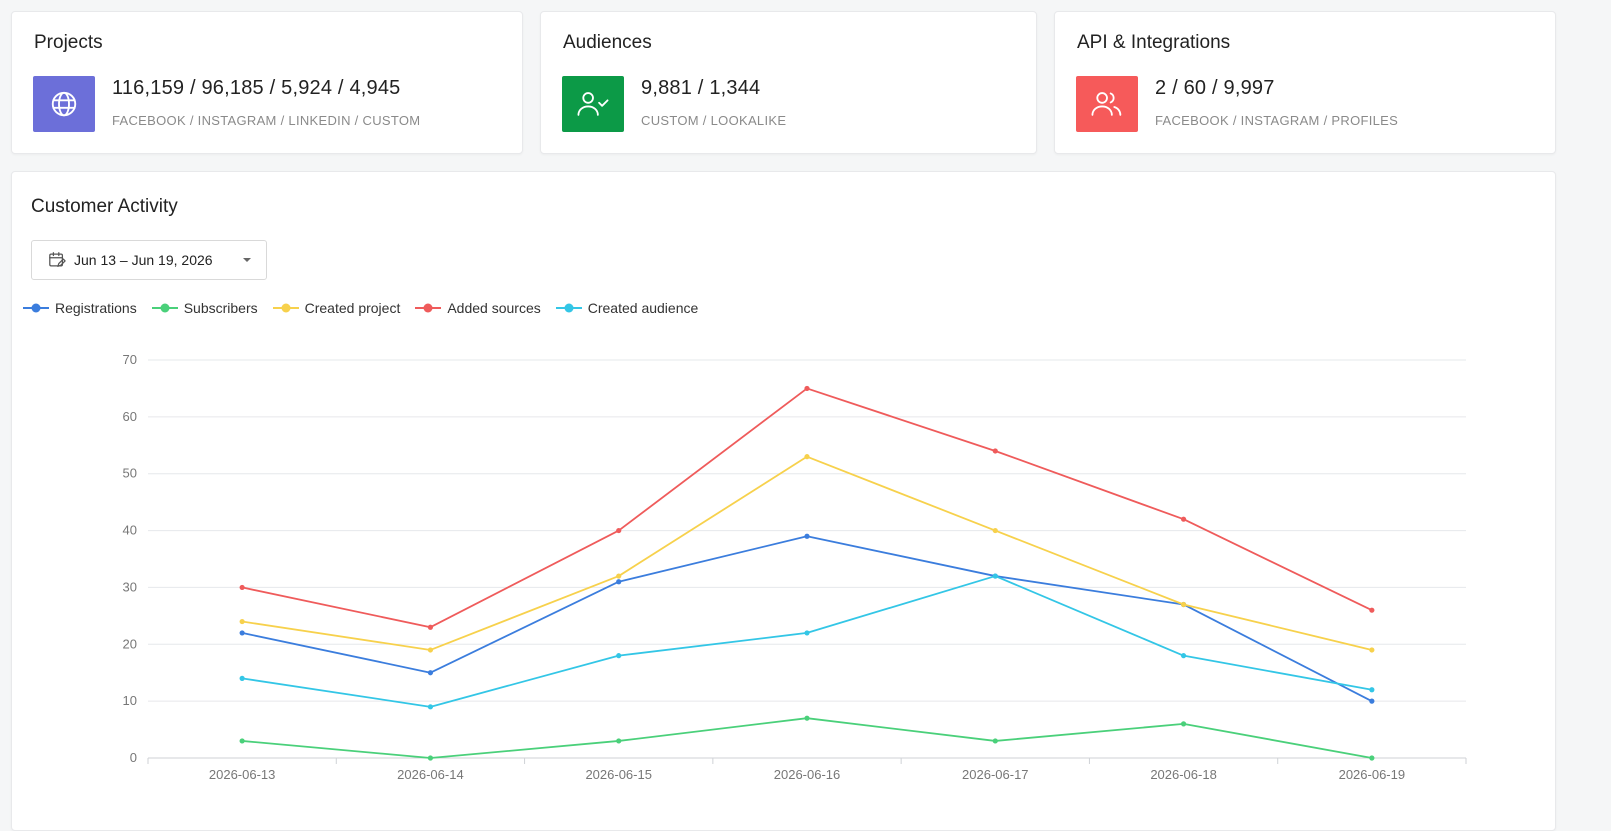 The height and width of the screenshot is (831, 1611). What do you see at coordinates (714, 120) in the screenshot?
I see `audiences-subtitle: CUSTOM / LOOKALIKE` at bounding box center [714, 120].